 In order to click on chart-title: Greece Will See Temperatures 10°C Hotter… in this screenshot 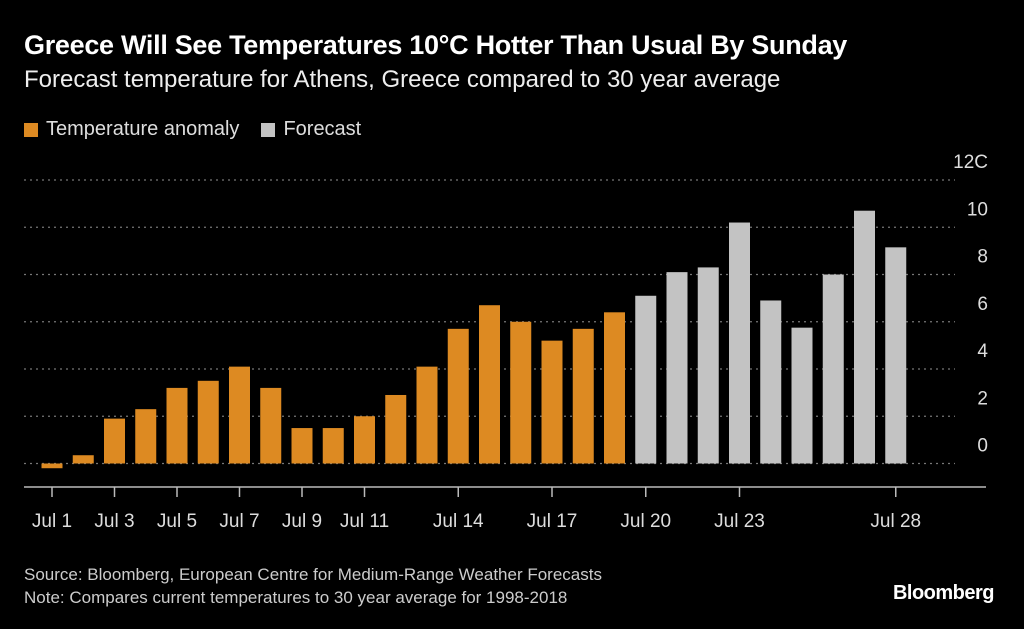, I will do `click(436, 45)`.